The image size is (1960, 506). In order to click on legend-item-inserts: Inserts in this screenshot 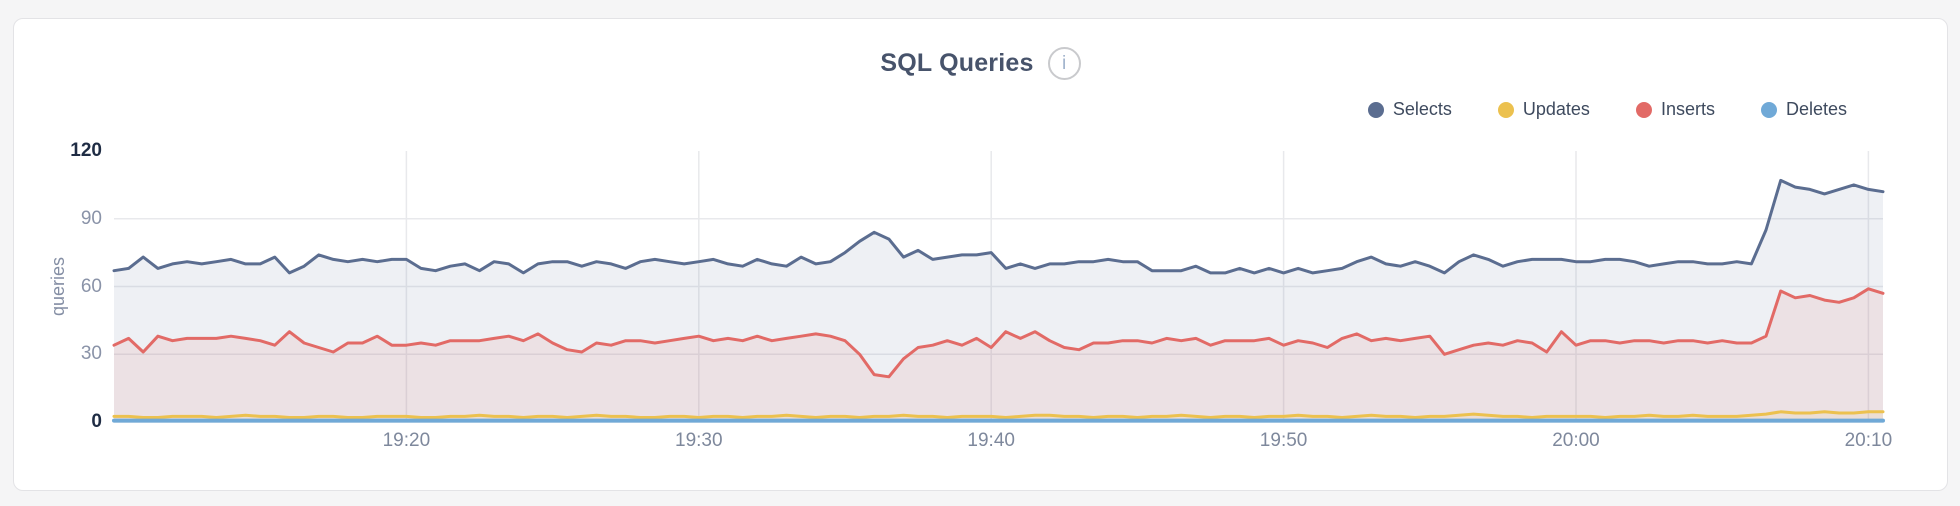, I will do `click(1675, 109)`.